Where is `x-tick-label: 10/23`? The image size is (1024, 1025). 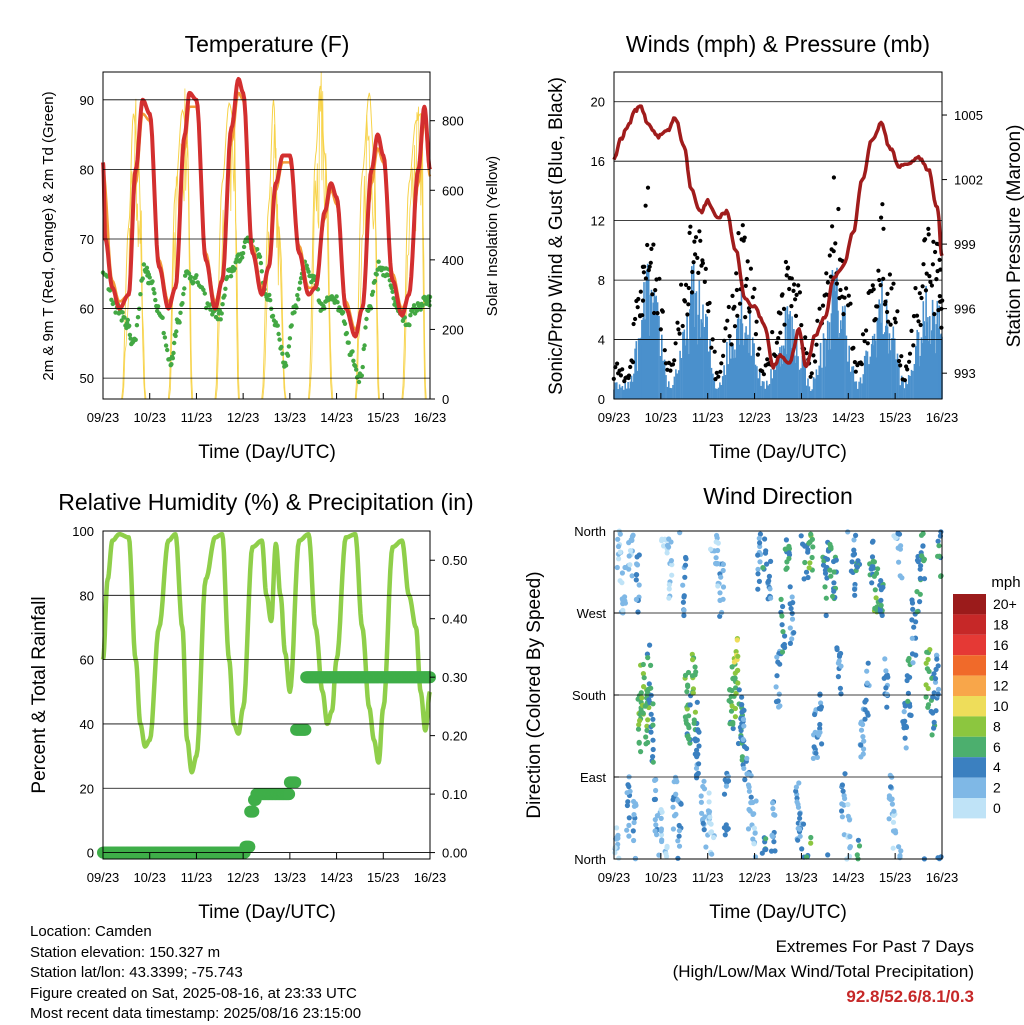 x-tick-label: 10/23 is located at coordinates (149, 417).